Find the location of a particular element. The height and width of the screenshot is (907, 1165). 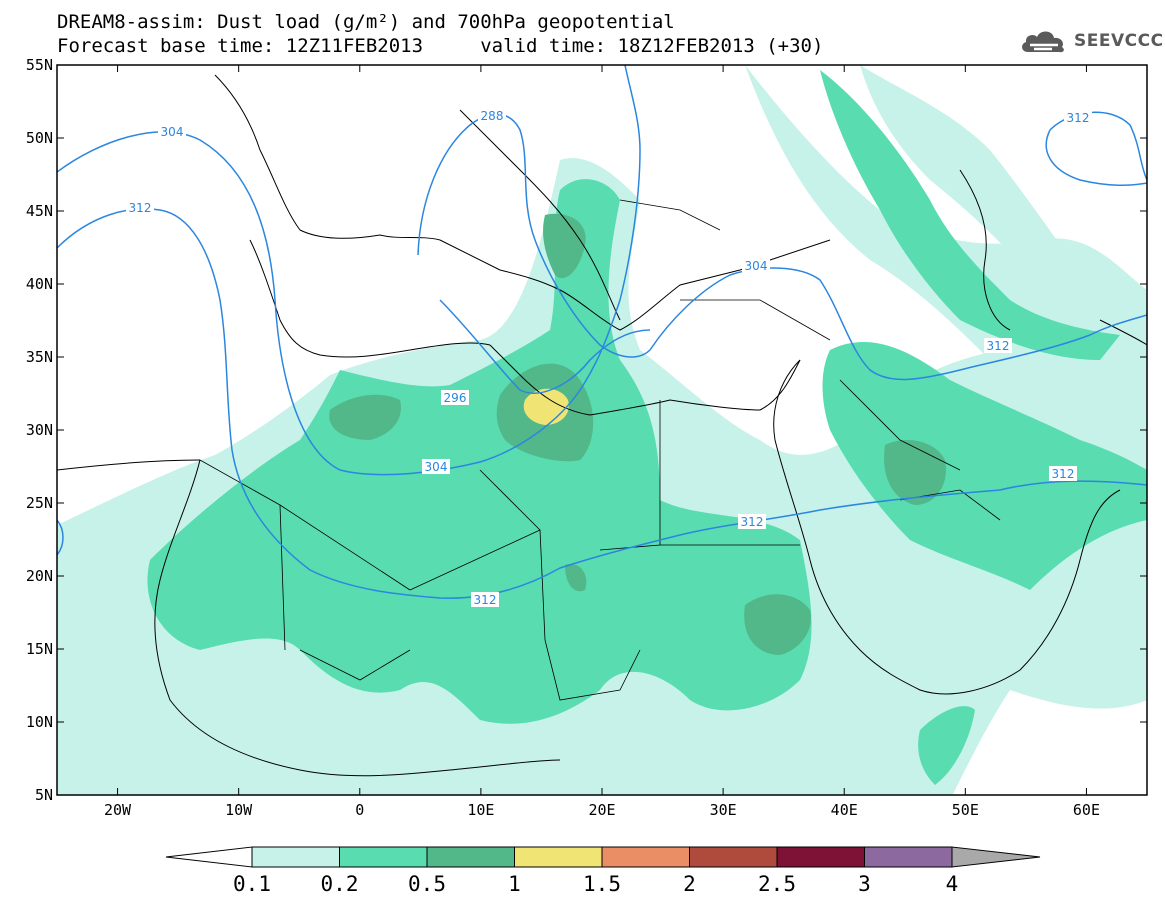

lat-tick-label: 40N is located at coordinates (39, 284).